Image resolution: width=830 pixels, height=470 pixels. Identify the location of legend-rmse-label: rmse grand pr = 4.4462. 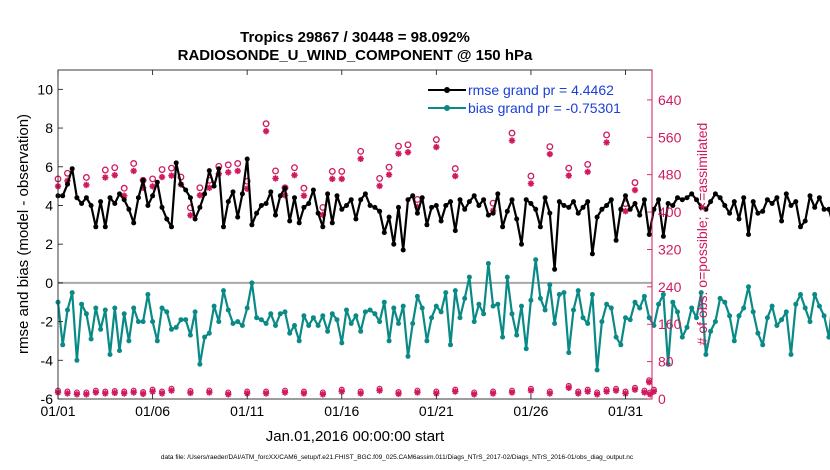
(541, 90).